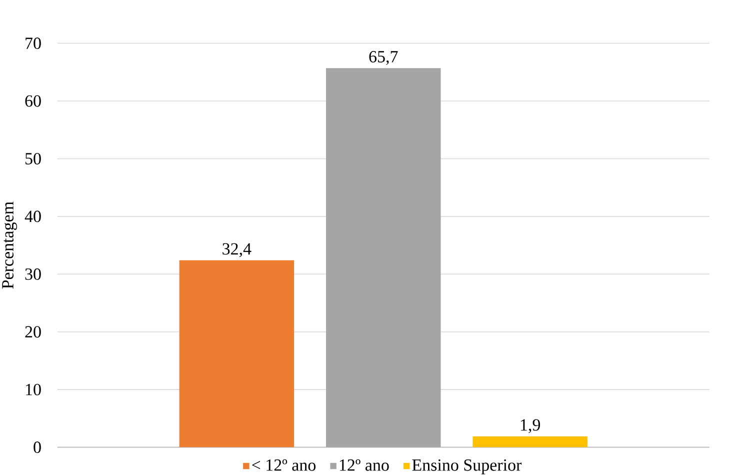 The height and width of the screenshot is (475, 745). What do you see at coordinates (33, 390) in the screenshot?
I see `y-tick-label: 10` at bounding box center [33, 390].